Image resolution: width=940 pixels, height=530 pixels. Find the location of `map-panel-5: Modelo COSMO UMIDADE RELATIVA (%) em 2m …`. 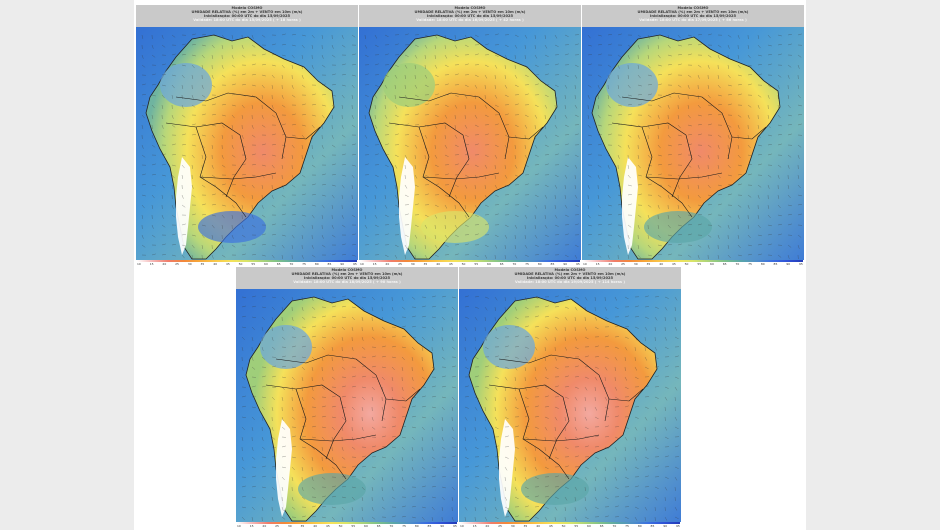

map-panel-5: Modelo COSMO UMIDADE RELATIVA (%) em 2m … is located at coordinates (570, 397).